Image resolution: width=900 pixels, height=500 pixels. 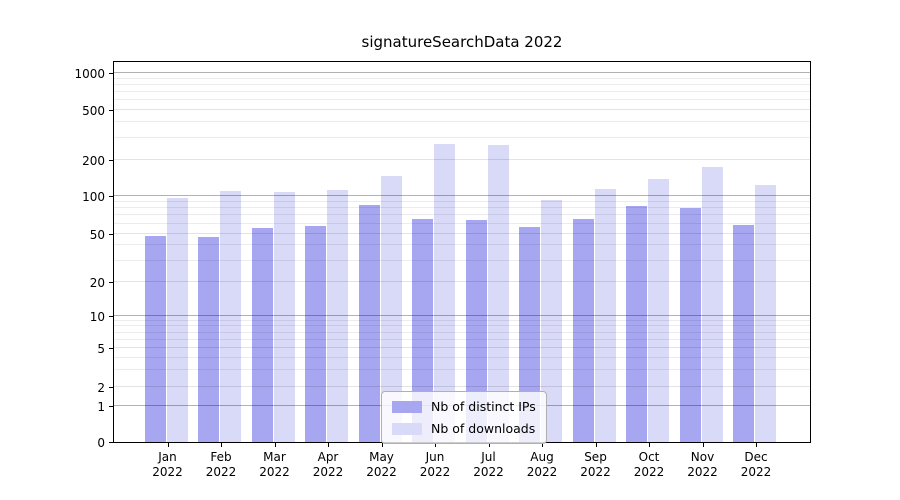 What do you see at coordinates (542, 457) in the screenshot?
I see `x-tick-month-aug: Aug` at bounding box center [542, 457].